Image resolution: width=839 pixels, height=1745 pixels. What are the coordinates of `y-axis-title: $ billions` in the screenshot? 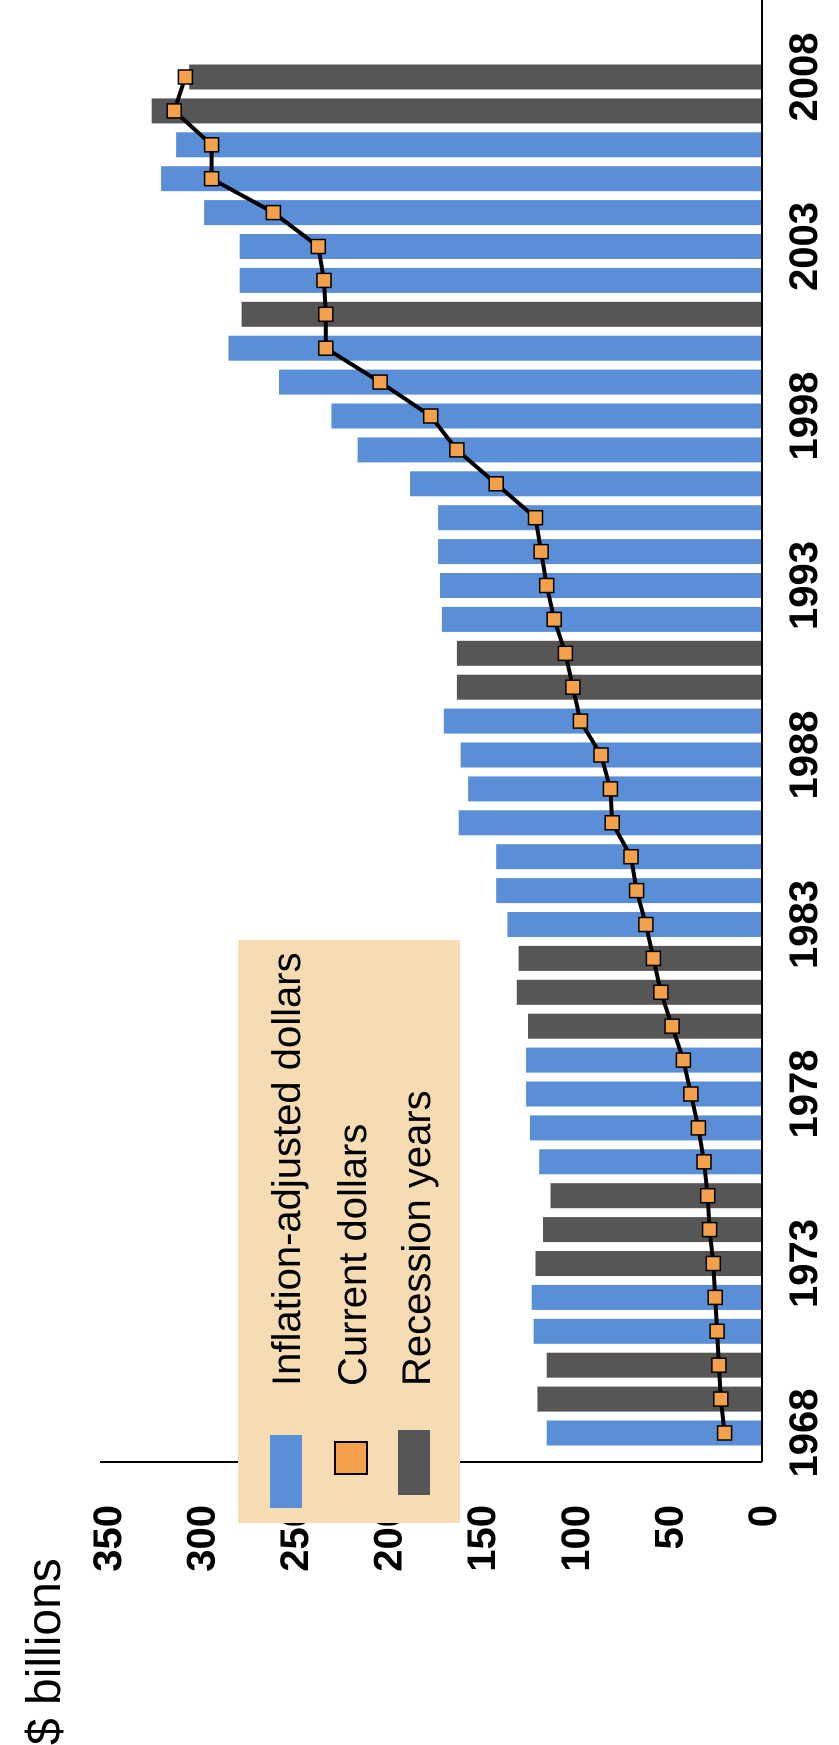 It's located at (44, 1651).